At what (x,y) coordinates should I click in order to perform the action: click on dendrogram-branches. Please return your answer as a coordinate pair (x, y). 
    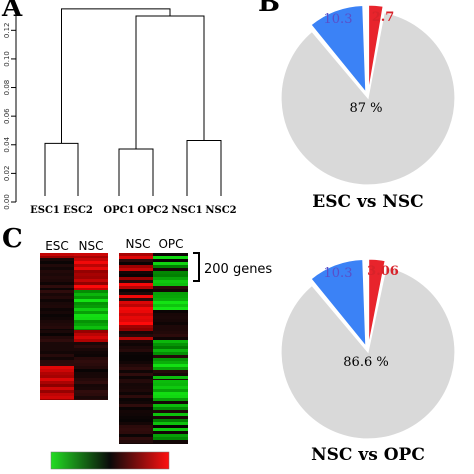
    Looking at the image, I should click on (133, 102).